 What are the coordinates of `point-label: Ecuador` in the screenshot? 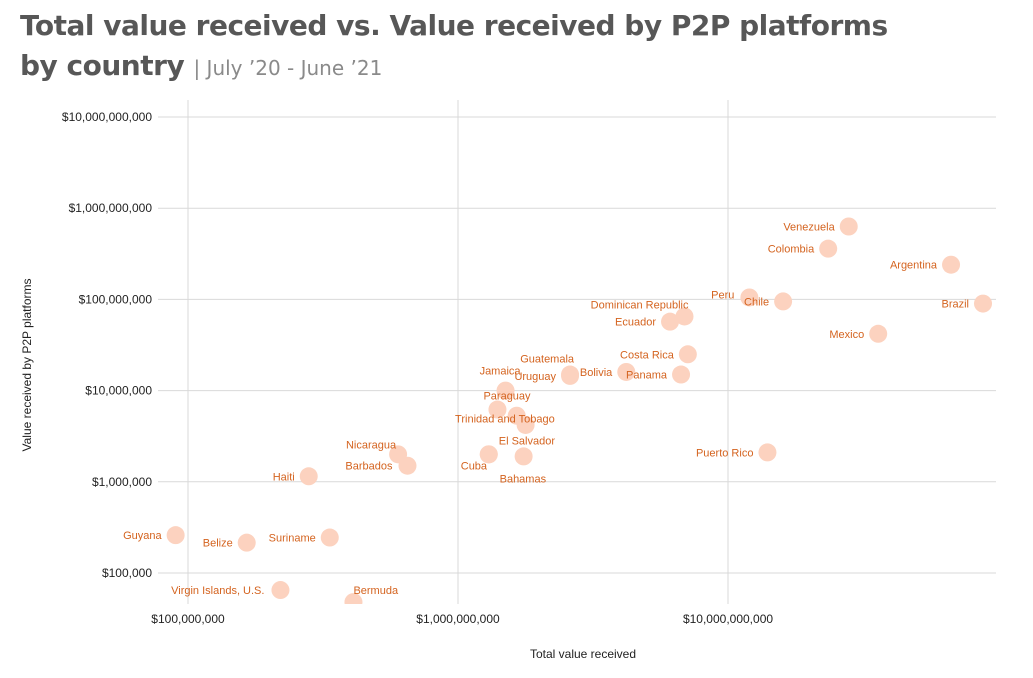 It's located at (635, 323).